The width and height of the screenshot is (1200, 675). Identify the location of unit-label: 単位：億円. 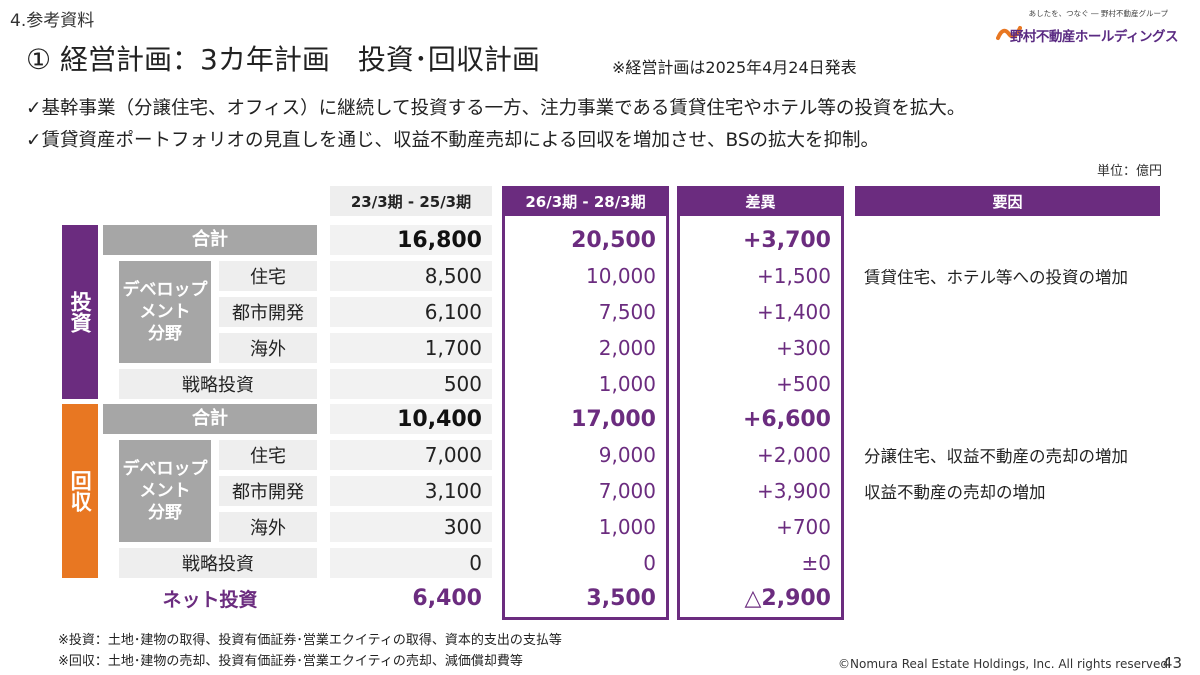
(1129, 171).